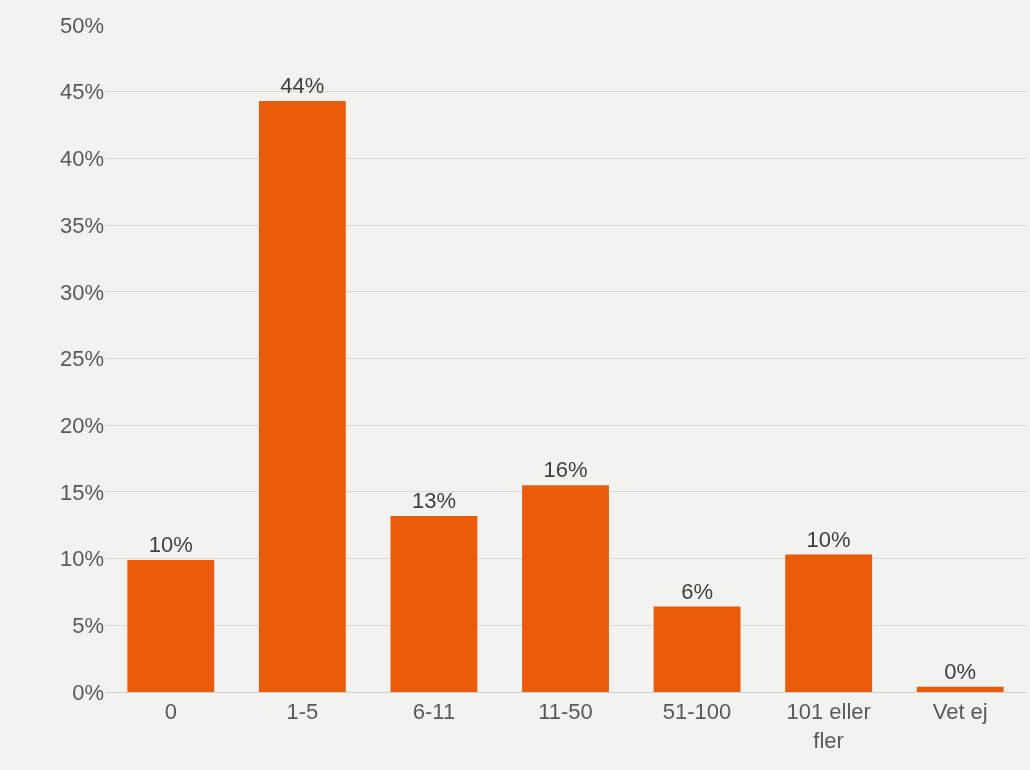 The image size is (1030, 770). Describe the element at coordinates (81, 25) in the screenshot. I see `y-tick-label: 50%` at that location.